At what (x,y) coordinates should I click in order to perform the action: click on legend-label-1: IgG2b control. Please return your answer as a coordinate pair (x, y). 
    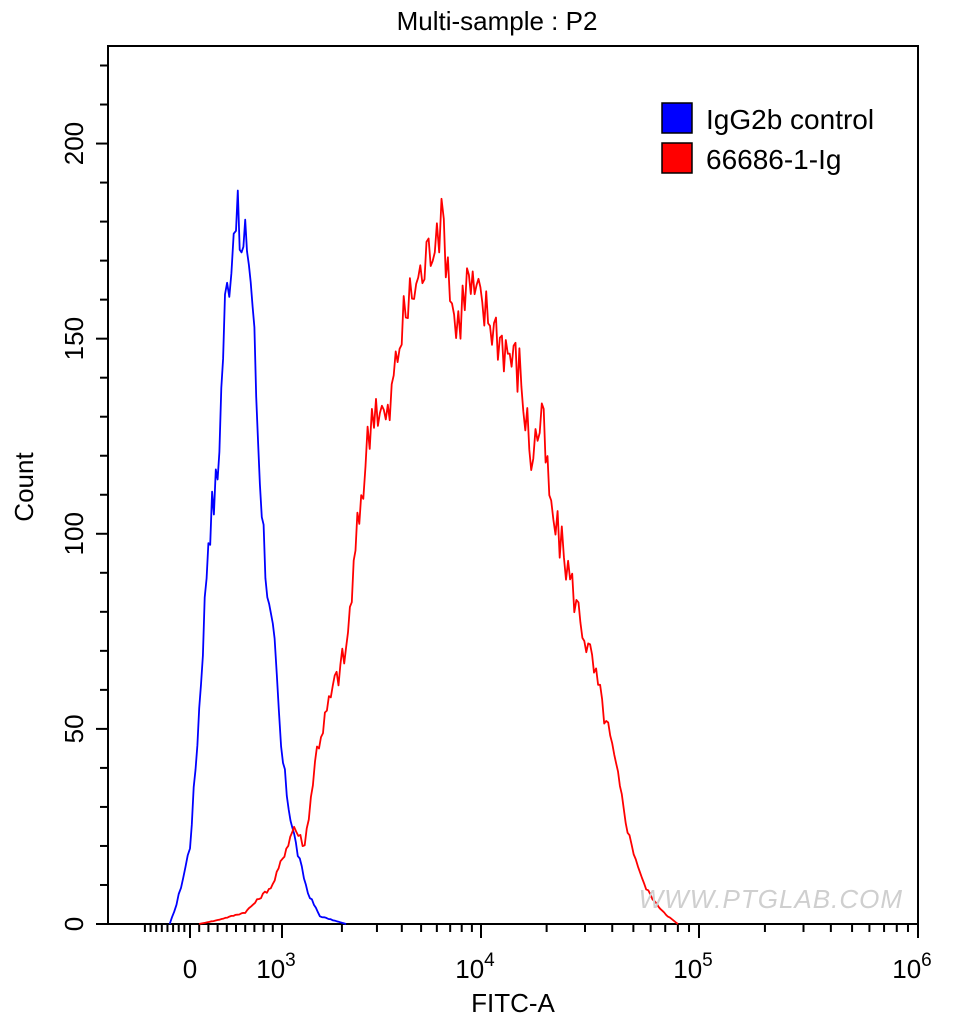
    Looking at the image, I should click on (790, 119).